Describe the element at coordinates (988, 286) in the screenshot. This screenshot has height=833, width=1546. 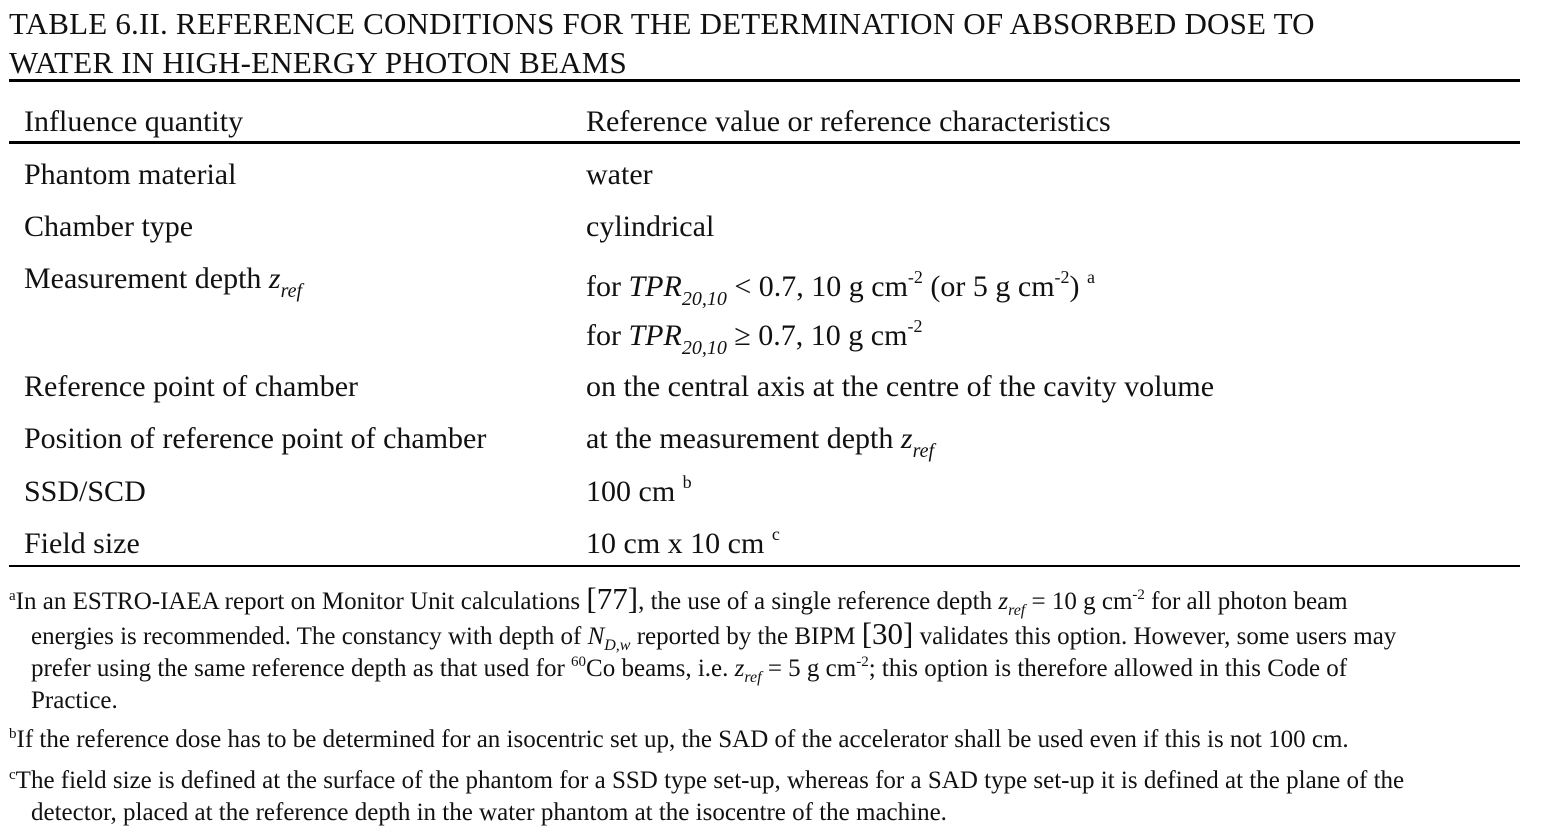
I see `alt-depth-text: (or 5 g cm` at that location.